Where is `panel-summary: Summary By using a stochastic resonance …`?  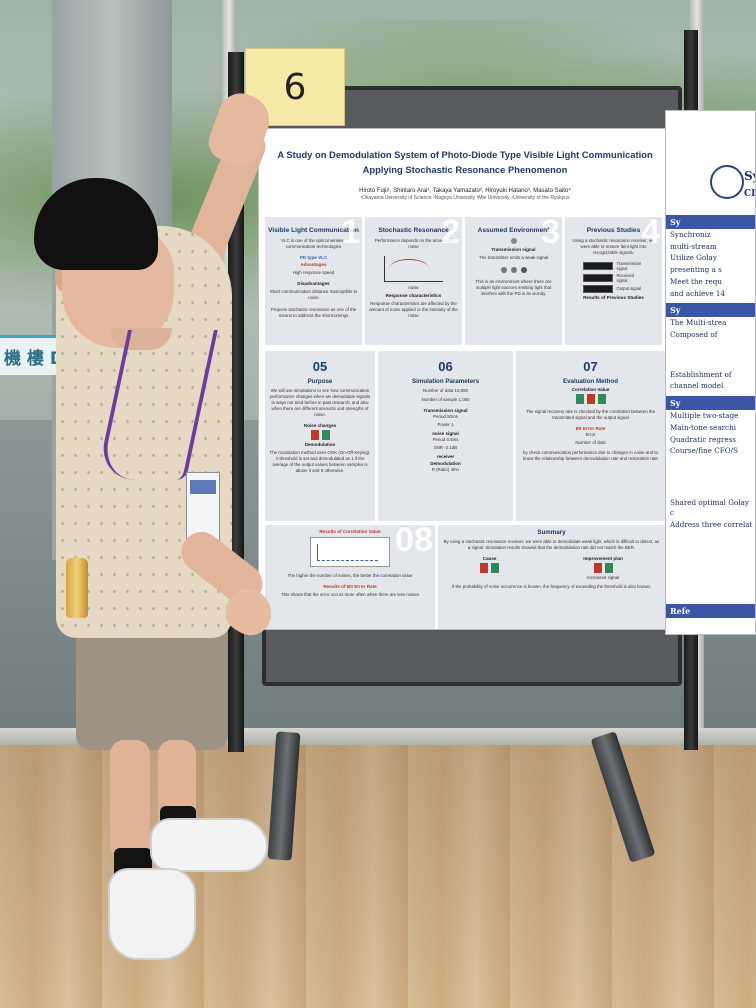
panel-summary: Summary By using a stochastic resonance … is located at coordinates (551, 577).